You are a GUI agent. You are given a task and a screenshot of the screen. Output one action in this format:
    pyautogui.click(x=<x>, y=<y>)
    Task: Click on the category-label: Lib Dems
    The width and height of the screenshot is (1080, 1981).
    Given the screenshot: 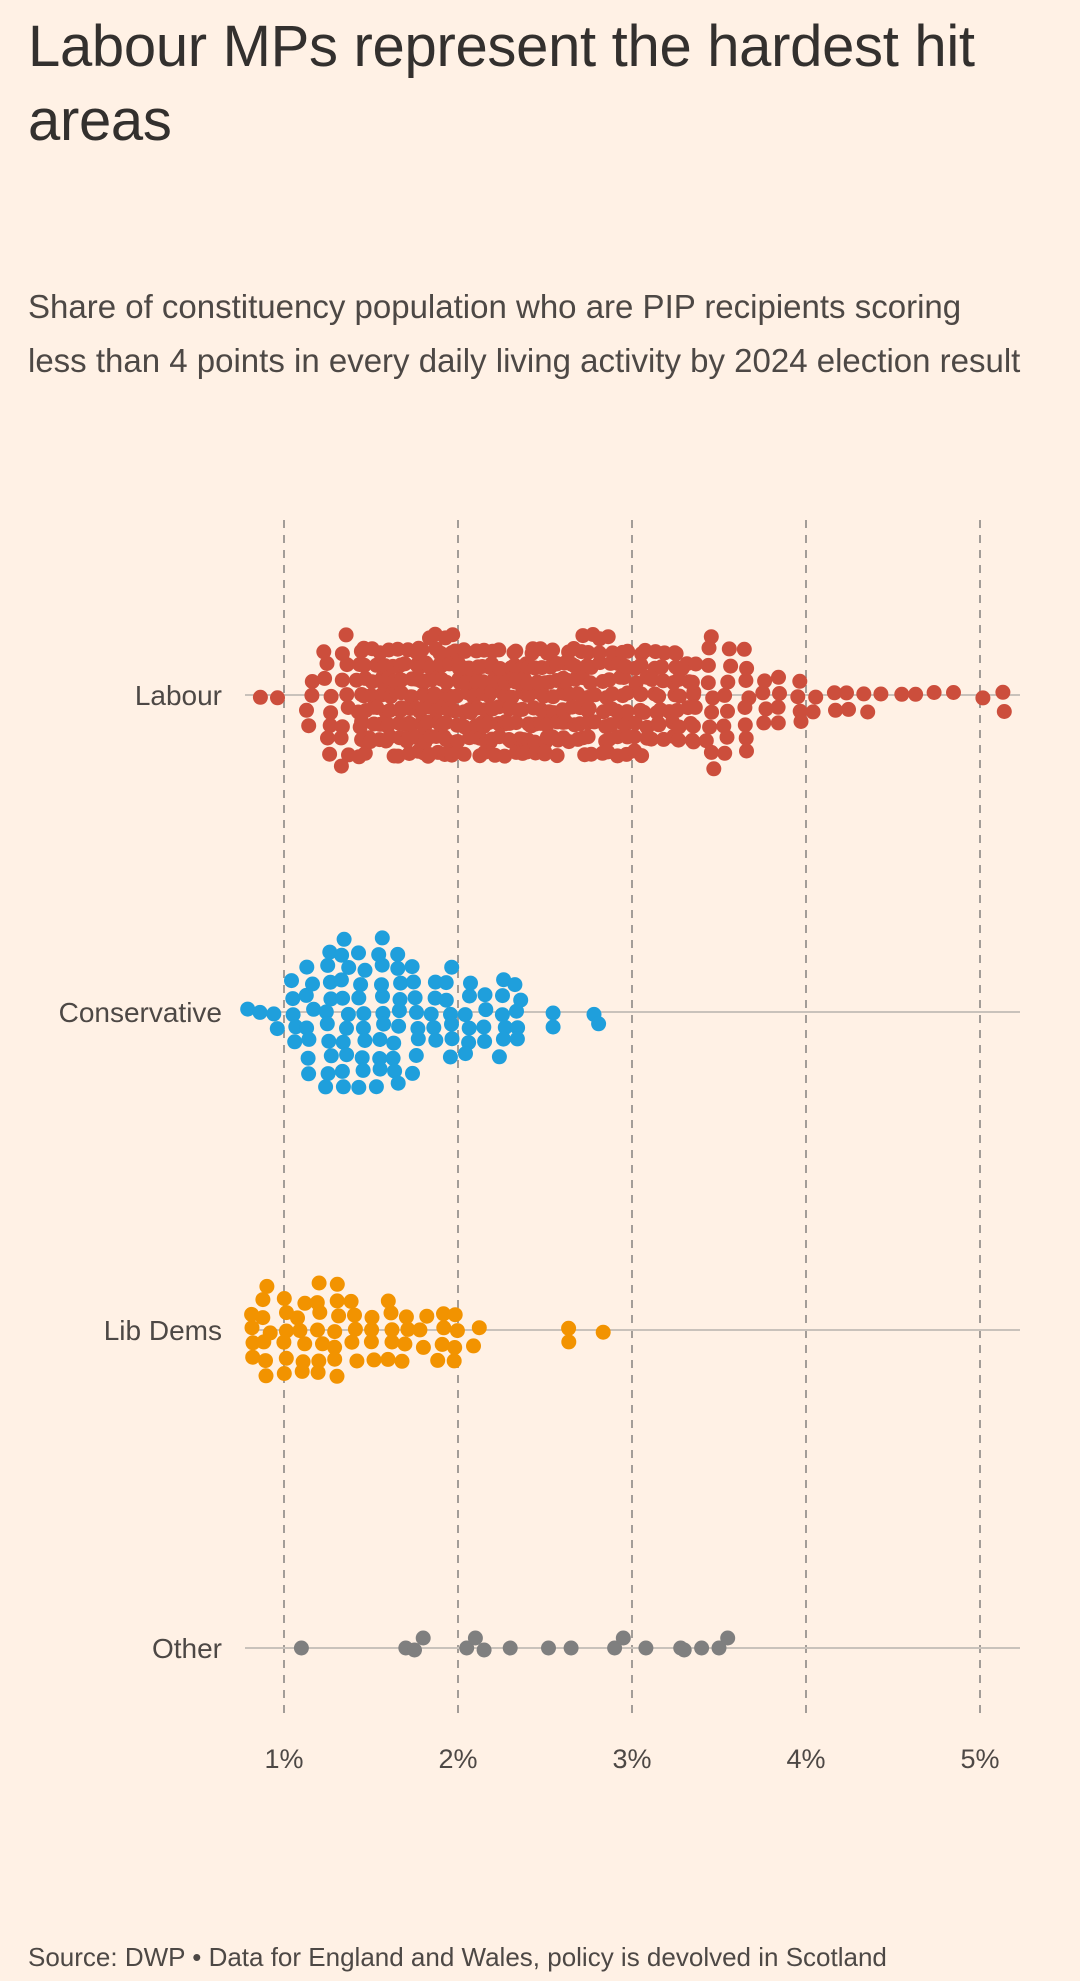 What is the action you would take?
    pyautogui.click(x=163, y=1330)
    